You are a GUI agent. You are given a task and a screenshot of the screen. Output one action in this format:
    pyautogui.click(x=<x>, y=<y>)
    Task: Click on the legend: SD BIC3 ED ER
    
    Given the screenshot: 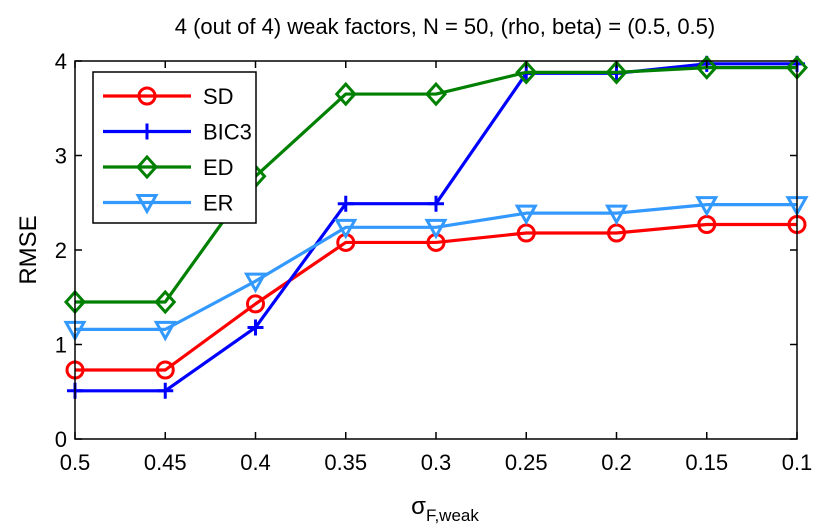 What is the action you would take?
    pyautogui.click(x=174, y=147)
    